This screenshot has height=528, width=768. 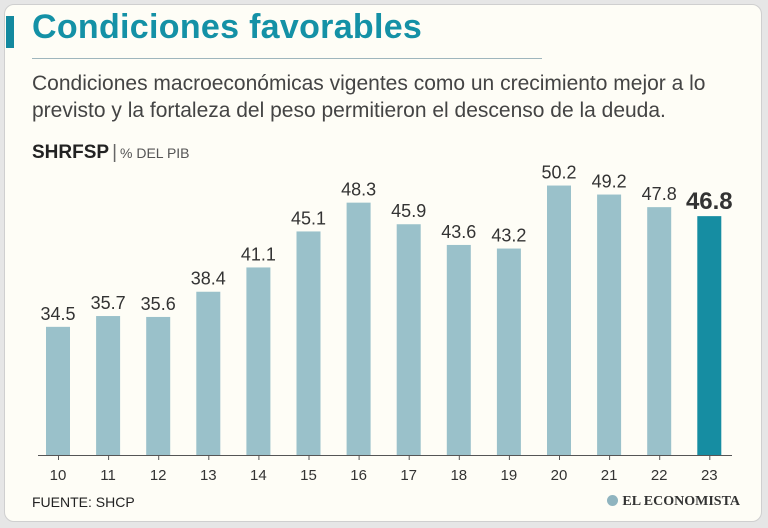 I want to click on tick-label-12: 12, so click(x=158, y=475).